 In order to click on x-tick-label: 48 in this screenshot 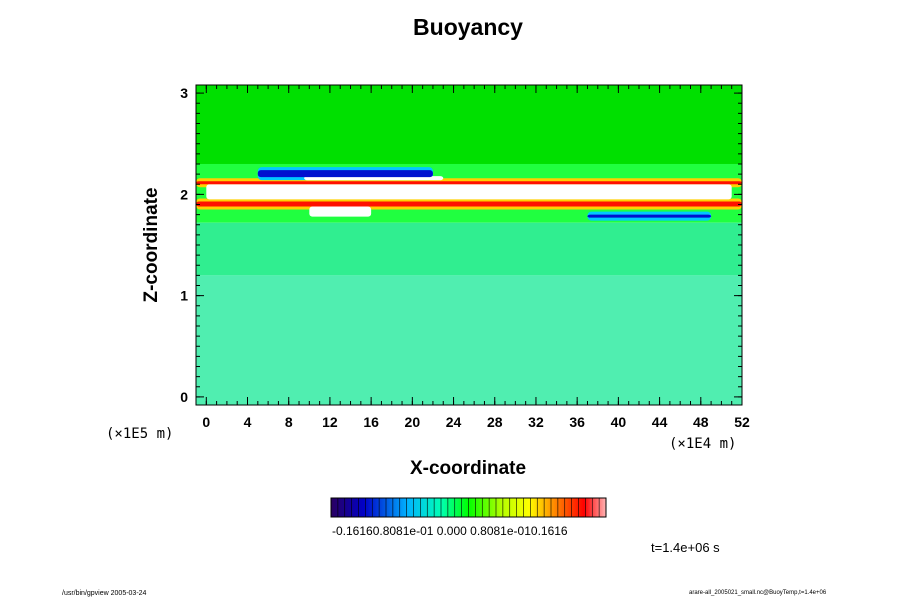, I will do `click(701, 422)`.